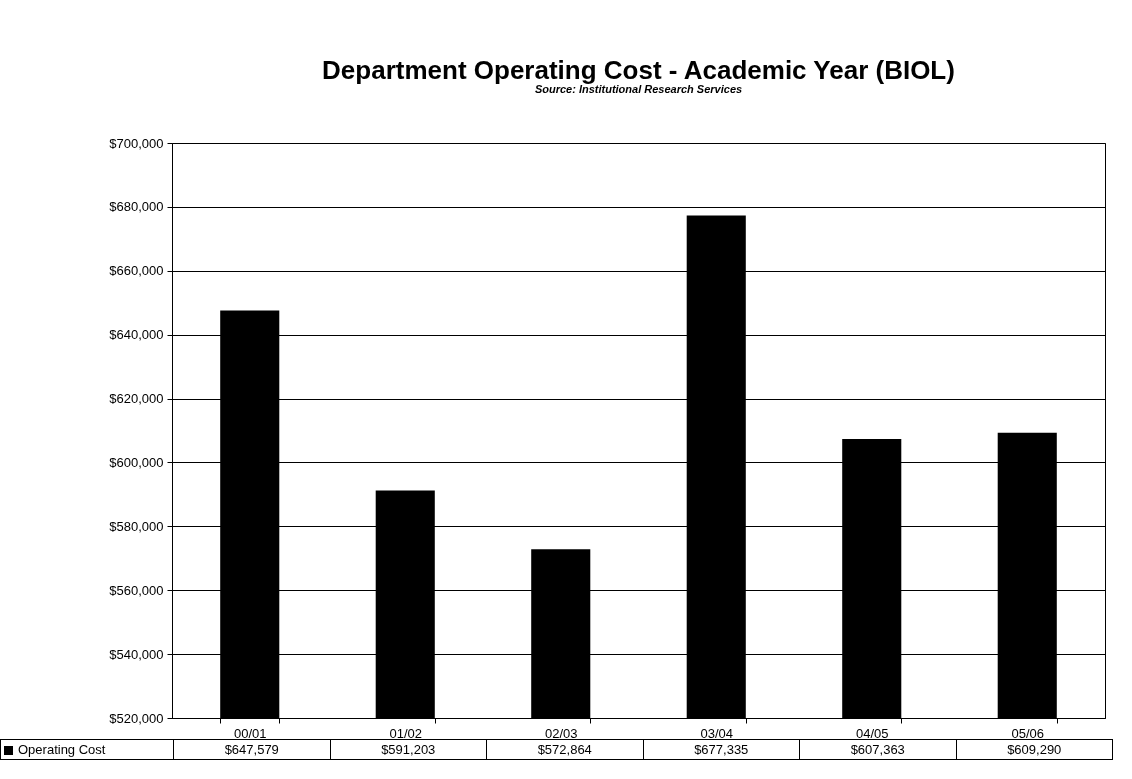 This screenshot has height=779, width=1132. What do you see at coordinates (408, 749) in the screenshot?
I see `data-label: $591,203` at bounding box center [408, 749].